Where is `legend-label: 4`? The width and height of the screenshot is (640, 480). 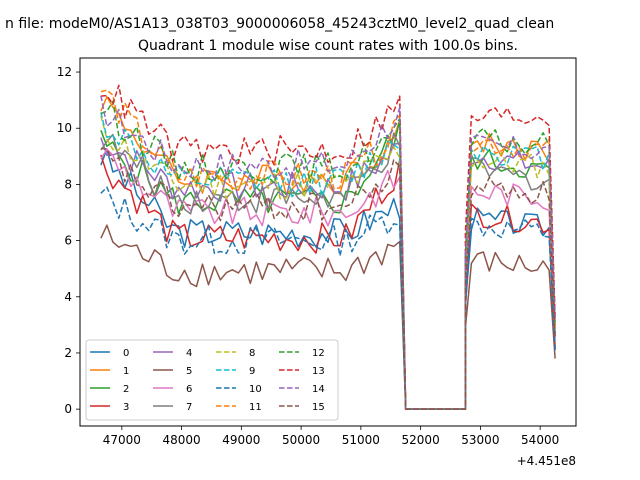
legend-label: 4 is located at coordinates (189, 353).